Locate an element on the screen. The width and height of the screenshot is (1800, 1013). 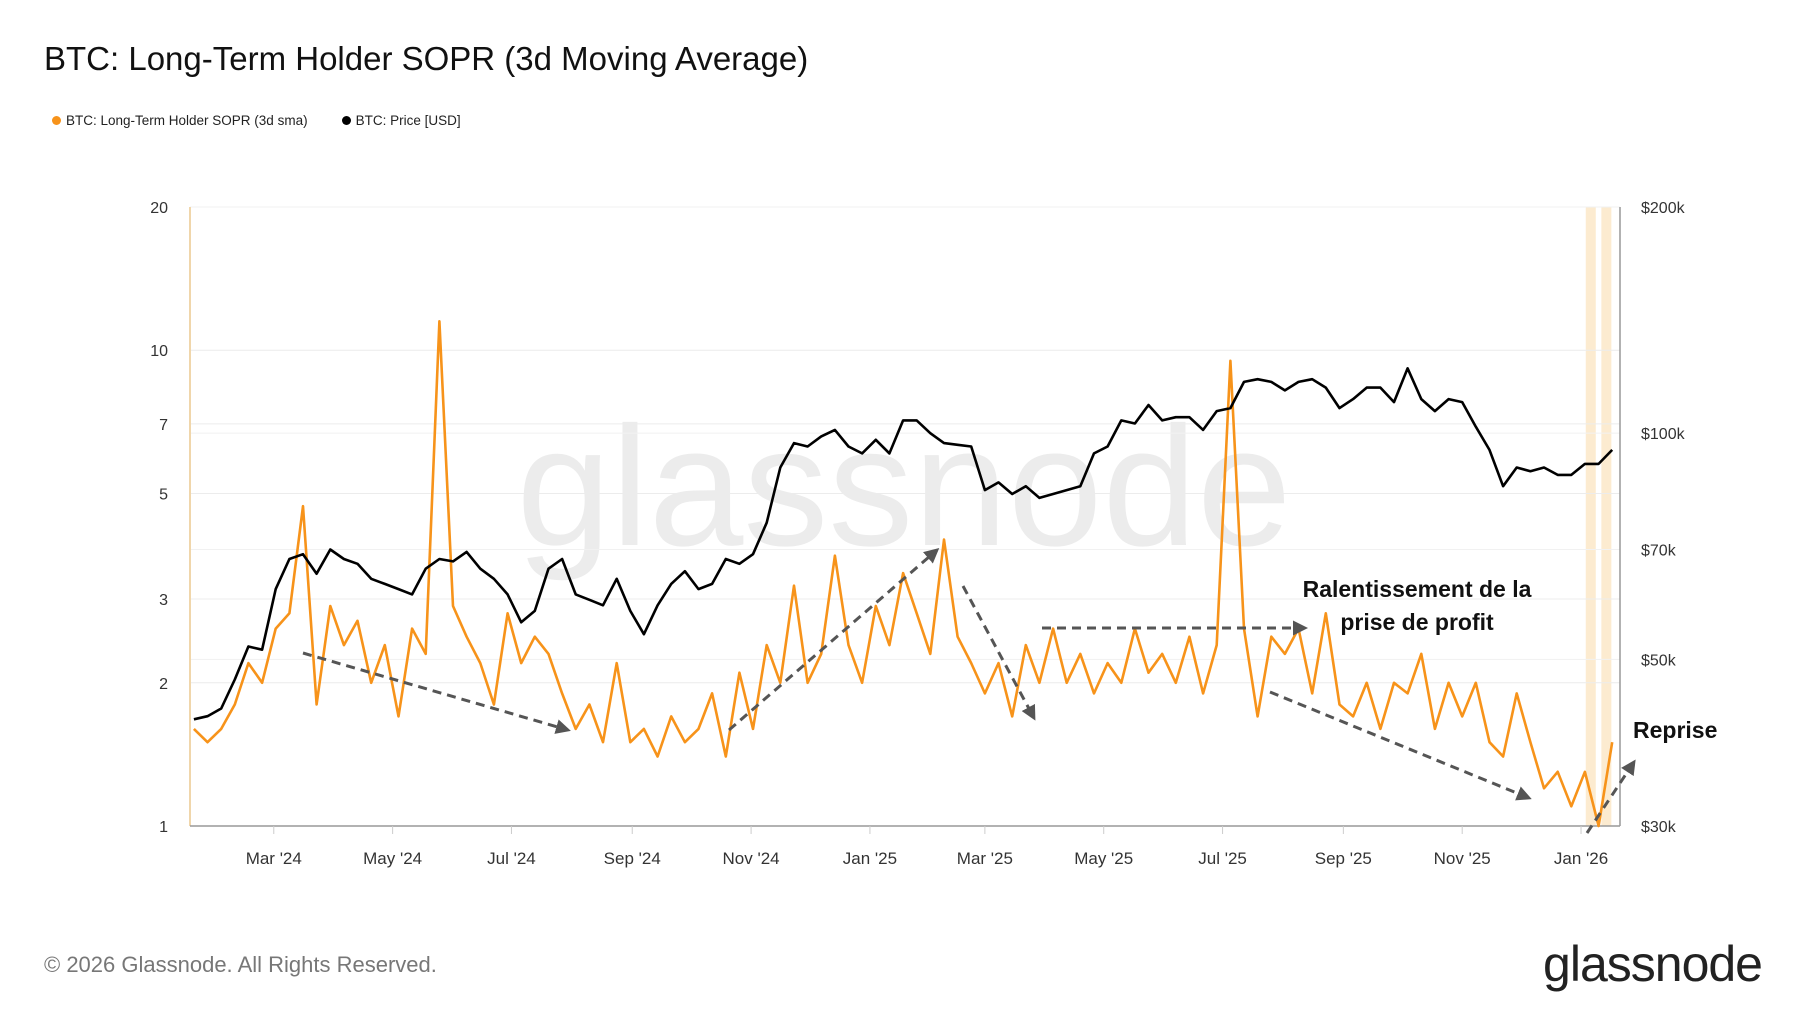
x-tick-label: May '24 is located at coordinates (392, 858).